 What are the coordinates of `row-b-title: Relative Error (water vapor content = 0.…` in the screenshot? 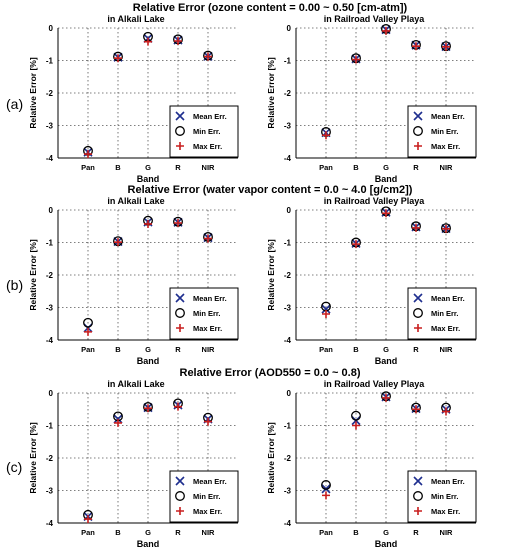 It's located at (270, 190).